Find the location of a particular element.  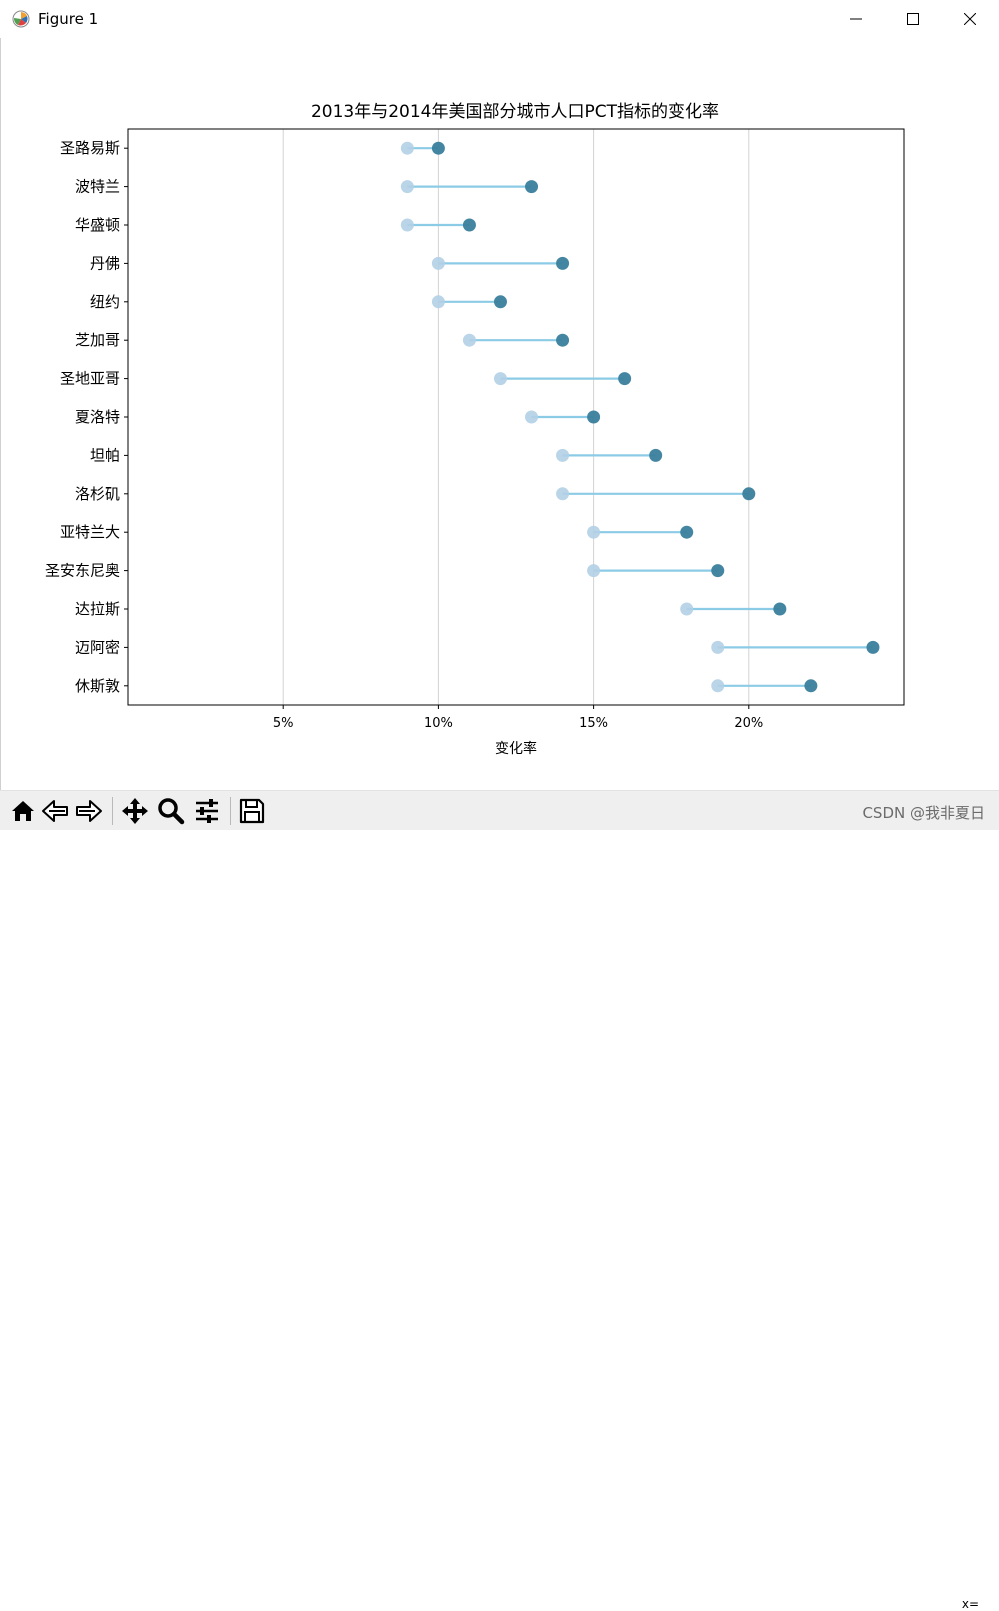

x-axis: 5% 10% 15% 20% is located at coordinates (518, 718).